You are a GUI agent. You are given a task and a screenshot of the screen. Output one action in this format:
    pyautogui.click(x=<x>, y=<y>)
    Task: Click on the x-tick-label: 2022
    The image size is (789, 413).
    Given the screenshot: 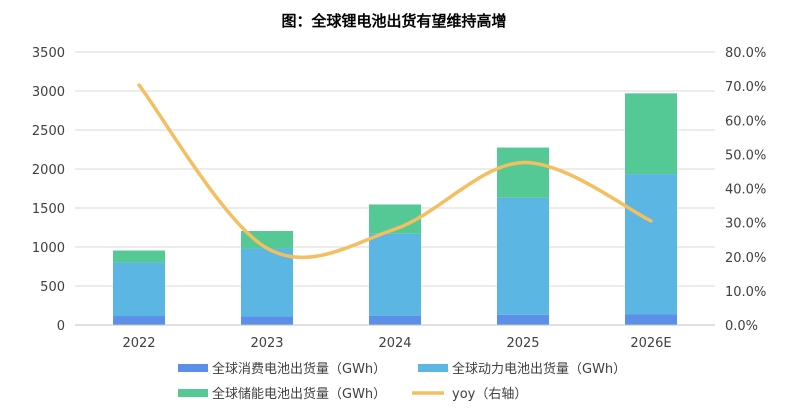 What is the action you would take?
    pyautogui.click(x=138, y=343)
    